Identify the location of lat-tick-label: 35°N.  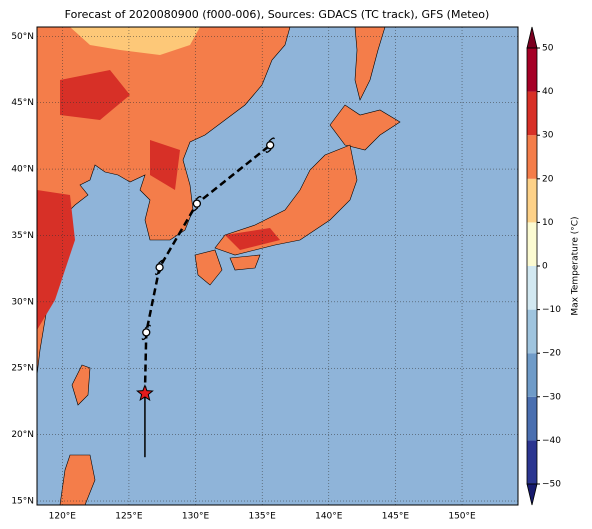
(22, 236).